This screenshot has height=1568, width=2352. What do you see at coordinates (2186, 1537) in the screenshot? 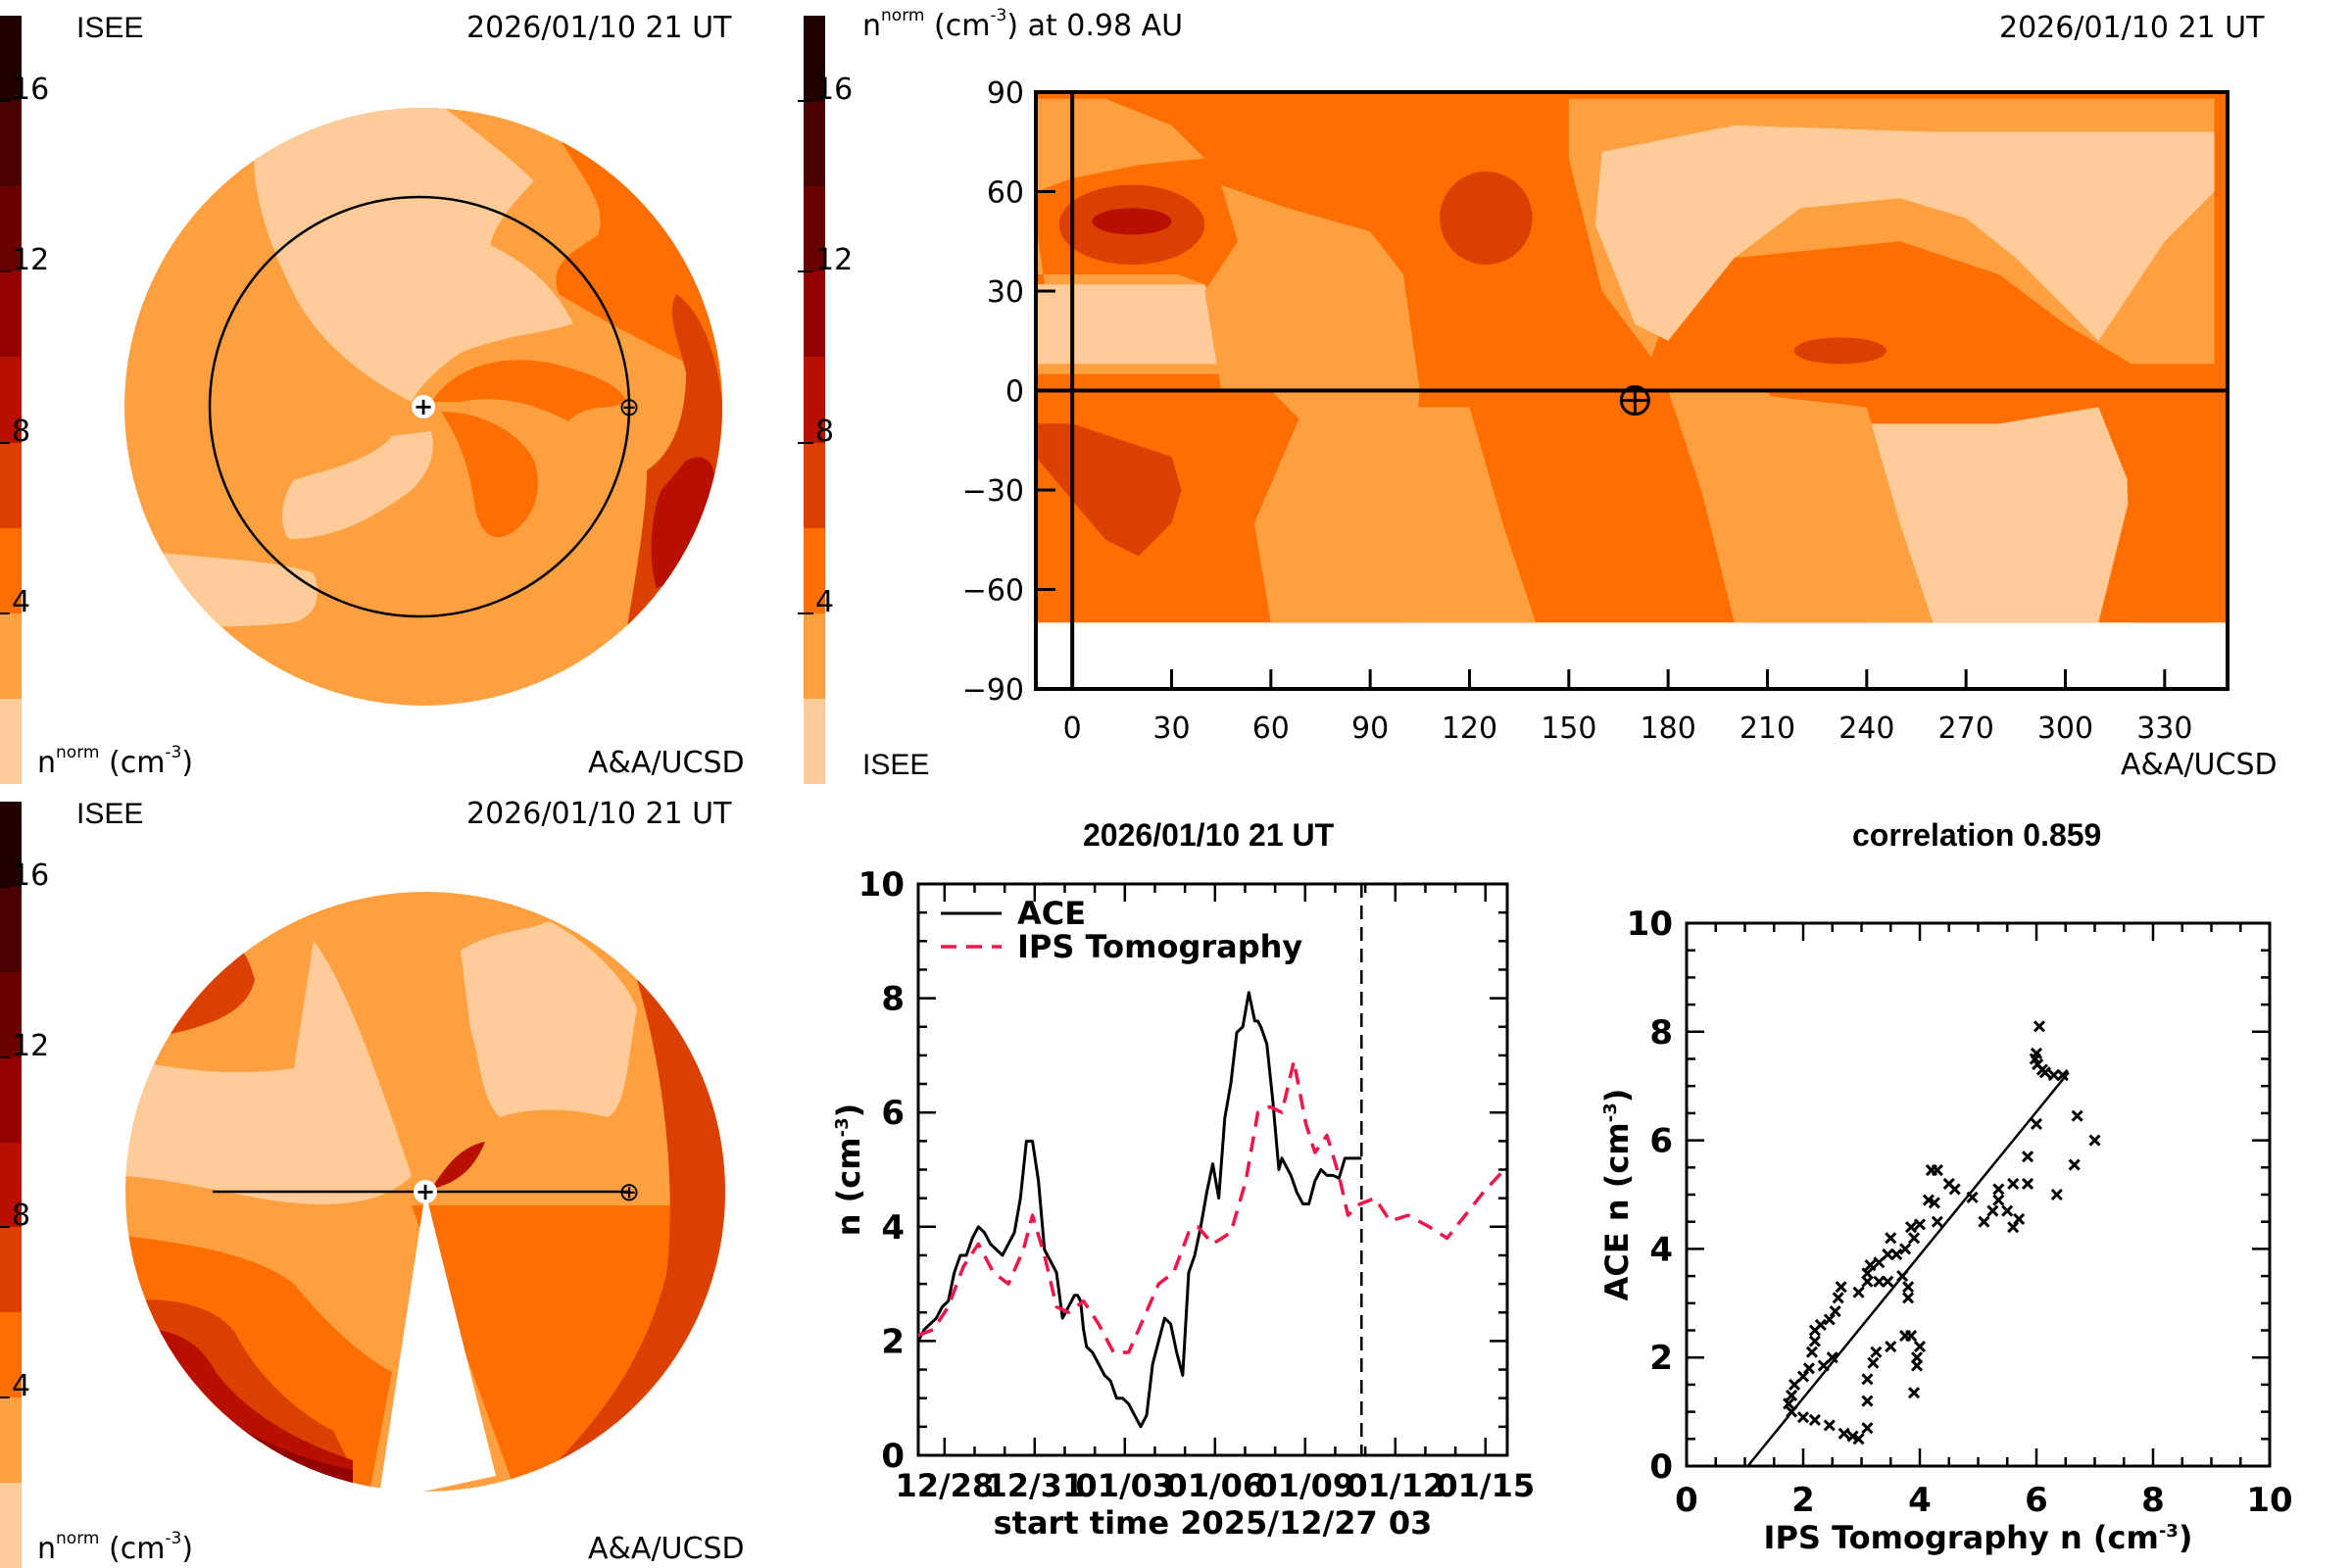
I see `x-axis-label-close: )` at bounding box center [2186, 1537].